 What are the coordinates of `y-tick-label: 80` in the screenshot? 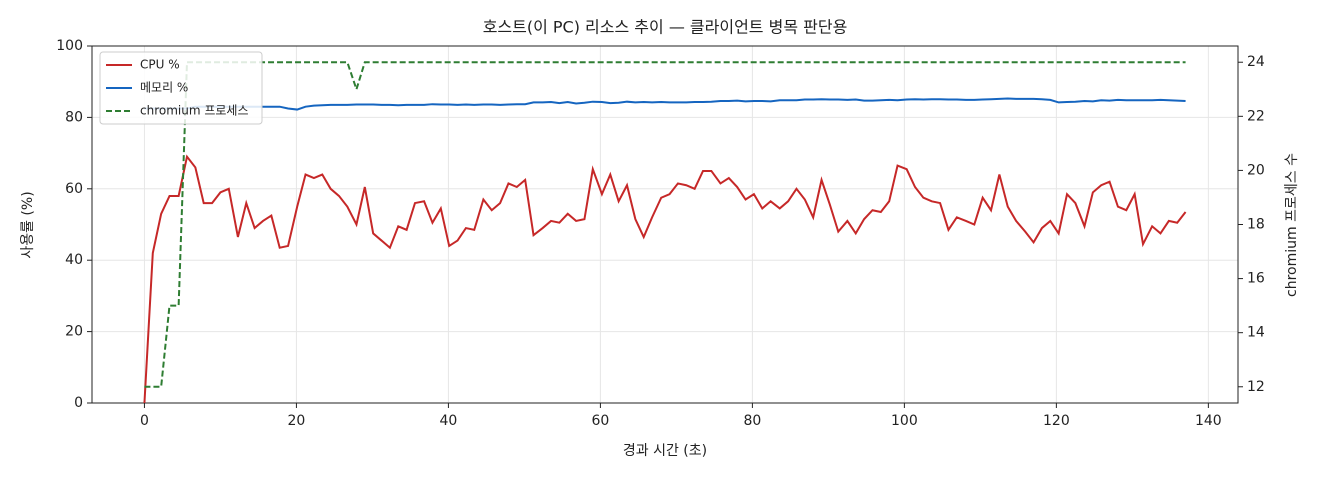 It's located at (74, 117).